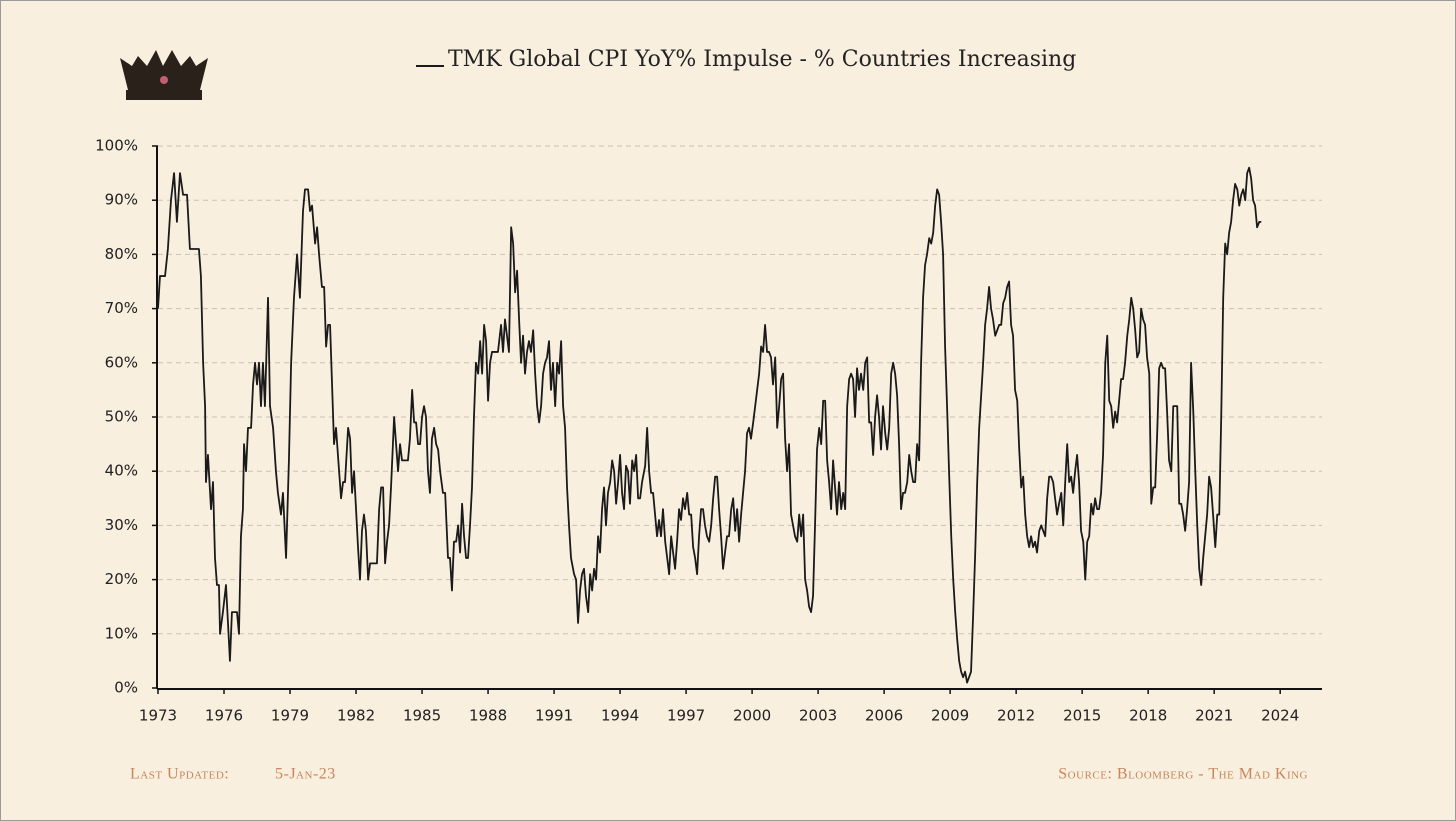  What do you see at coordinates (121, 254) in the screenshot?
I see `y-tick-label: 80%` at bounding box center [121, 254].